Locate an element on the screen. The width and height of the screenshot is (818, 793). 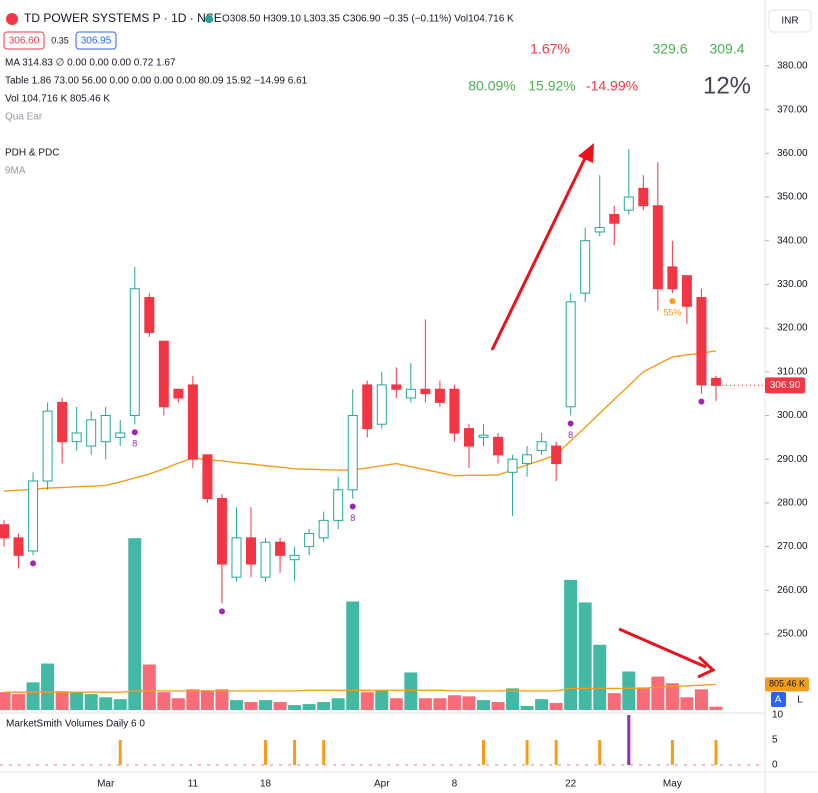
auto-button is located at coordinates (778, 699).